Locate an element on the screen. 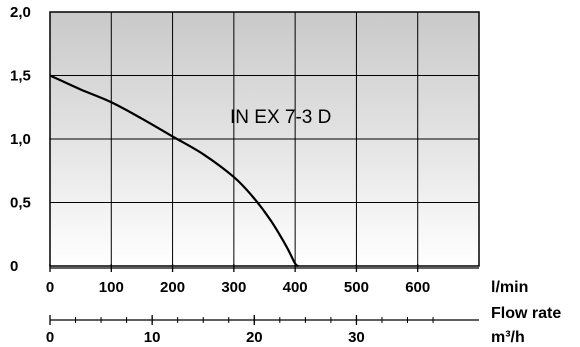  y-tick-labels: 0 0,5 1,0 1,5 2,0 is located at coordinates (20, 139).